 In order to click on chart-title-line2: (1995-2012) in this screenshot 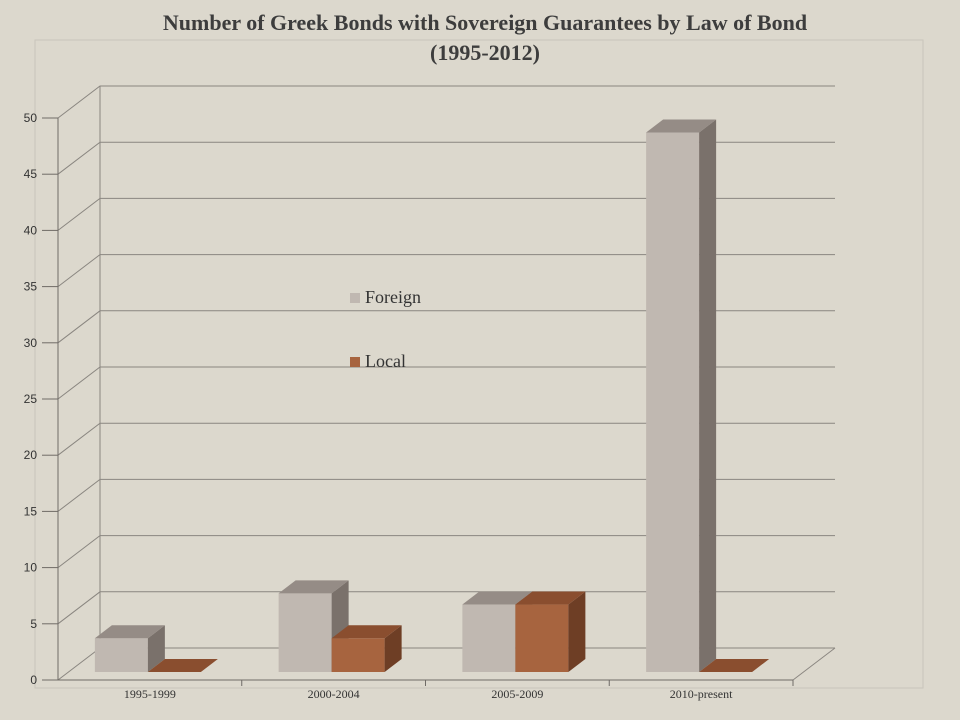, I will do `click(485, 52)`.